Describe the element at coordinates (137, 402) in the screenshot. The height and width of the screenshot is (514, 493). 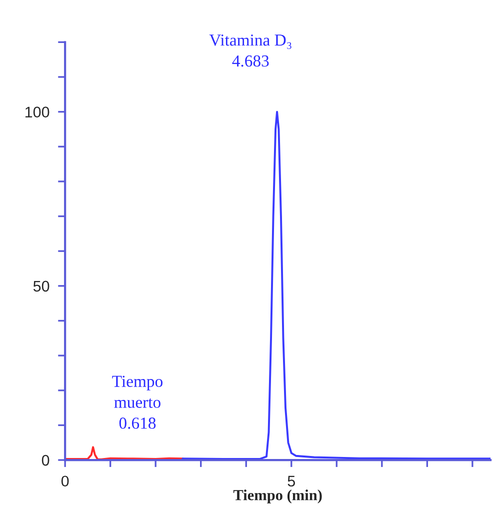
I see `annotation: Tiempo muerto 0.618` at that location.